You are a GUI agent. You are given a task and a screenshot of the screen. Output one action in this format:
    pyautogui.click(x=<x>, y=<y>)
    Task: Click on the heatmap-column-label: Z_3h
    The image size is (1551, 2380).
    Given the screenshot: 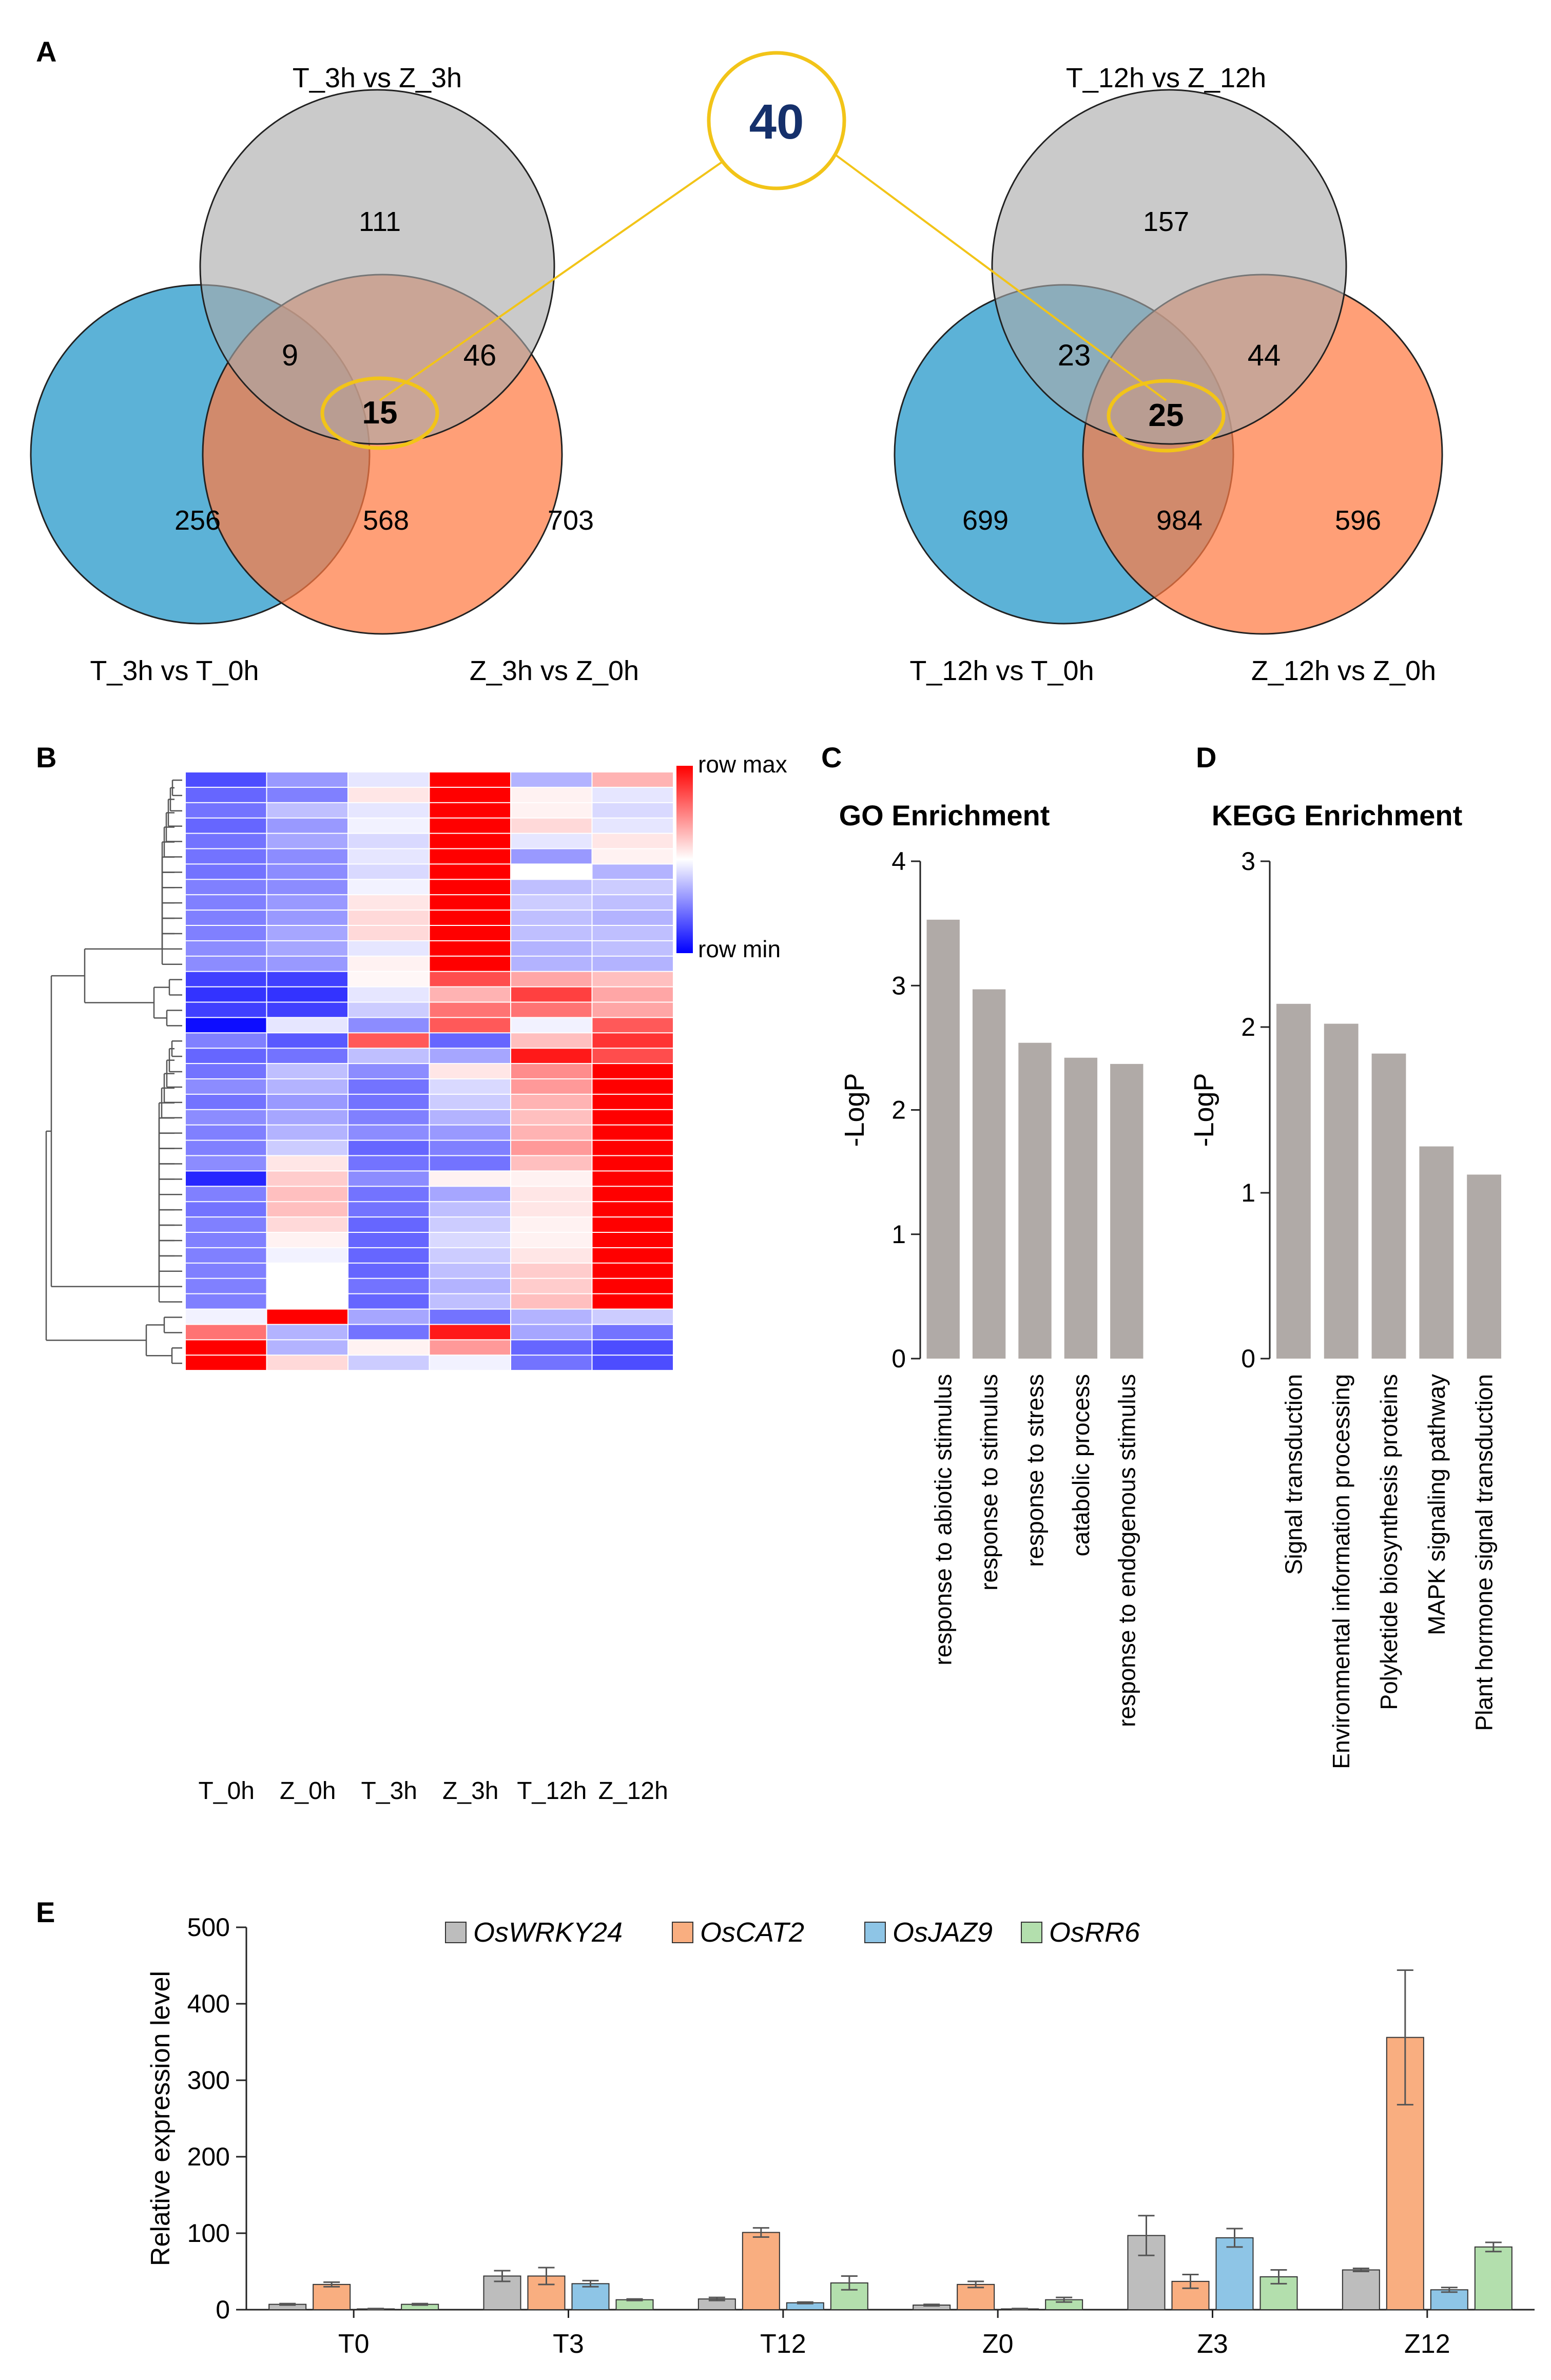 What is the action you would take?
    pyautogui.click(x=470, y=1791)
    